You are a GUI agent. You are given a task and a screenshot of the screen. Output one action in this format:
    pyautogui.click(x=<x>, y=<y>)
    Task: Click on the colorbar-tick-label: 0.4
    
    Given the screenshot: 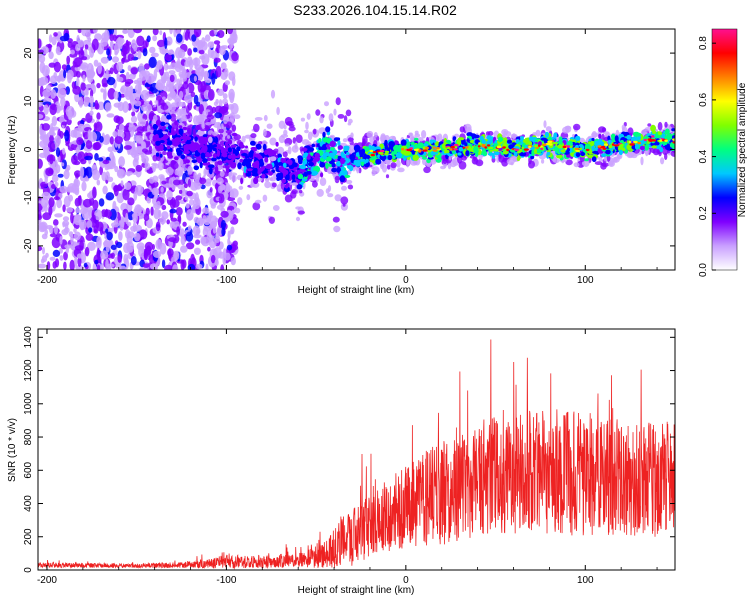 What is the action you would take?
    pyautogui.click(x=703, y=156)
    